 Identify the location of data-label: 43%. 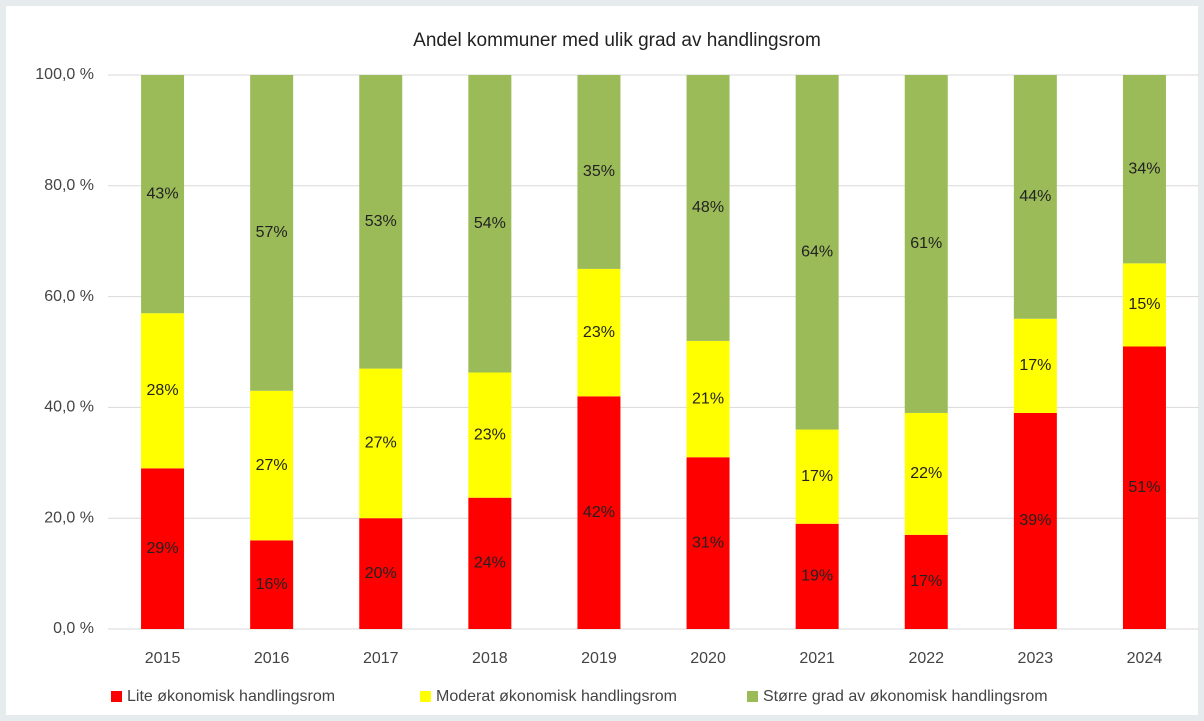
(163, 193).